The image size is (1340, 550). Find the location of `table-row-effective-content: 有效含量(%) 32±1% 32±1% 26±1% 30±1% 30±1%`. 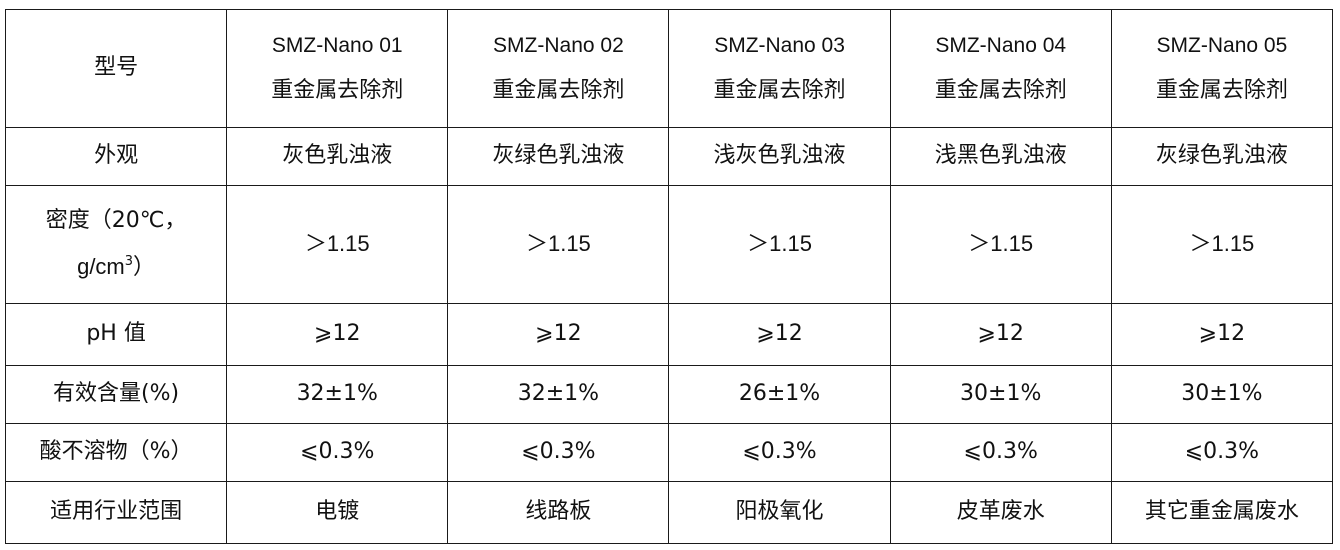

table-row-effective-content: 有效含量(%) 32±1% 32±1% 26±1% 30±1% 30±1% is located at coordinates (669, 394).